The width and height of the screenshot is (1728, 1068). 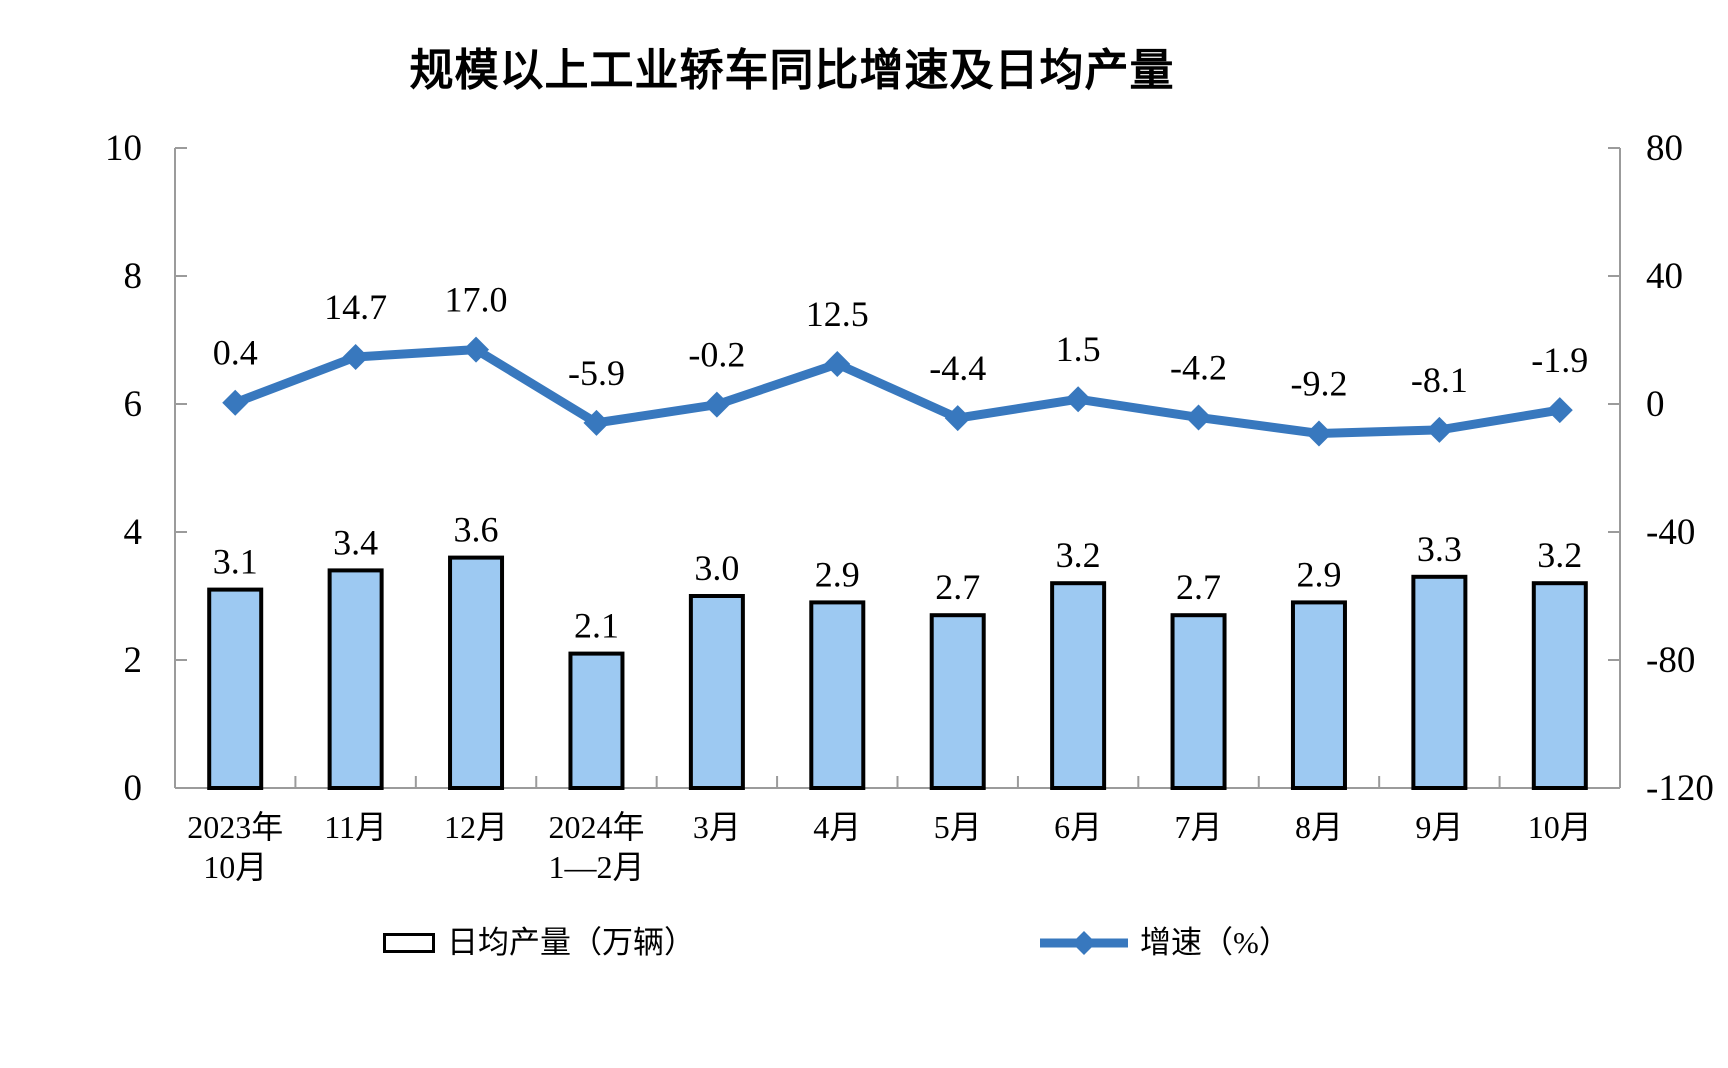 What do you see at coordinates (355, 827) in the screenshot?
I see `x-axis-category-label: 11月` at bounding box center [355, 827].